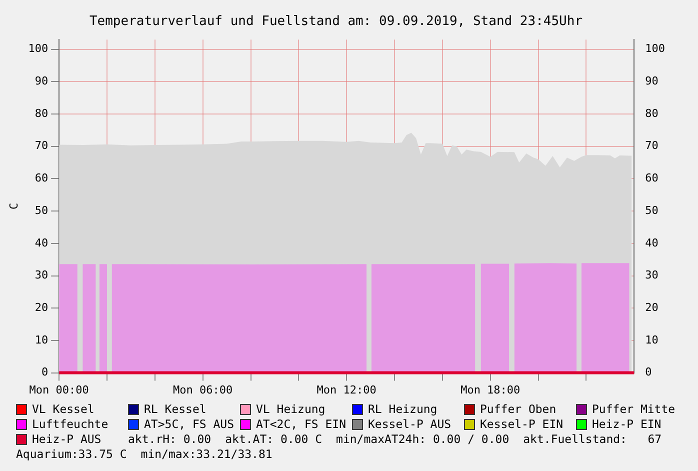 The height and width of the screenshot is (471, 698). I want to click on text: Aquarium:33.75 C, so click(71, 454).